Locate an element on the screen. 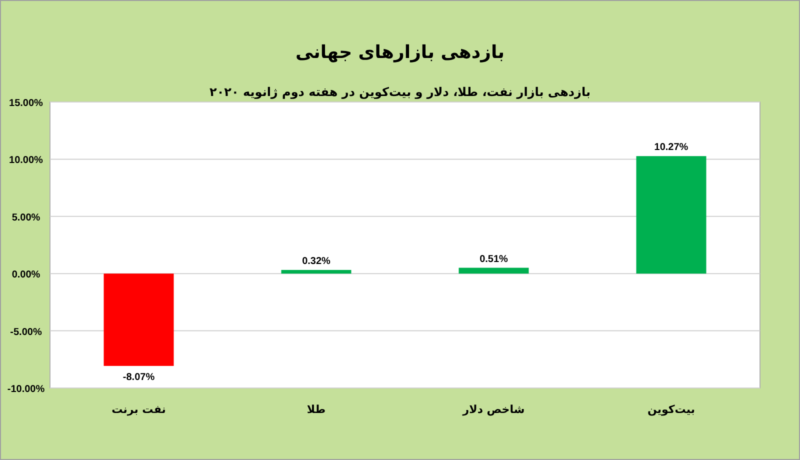 The height and width of the screenshot is (460, 800). y-tick-label: 0.00% is located at coordinates (26, 275).